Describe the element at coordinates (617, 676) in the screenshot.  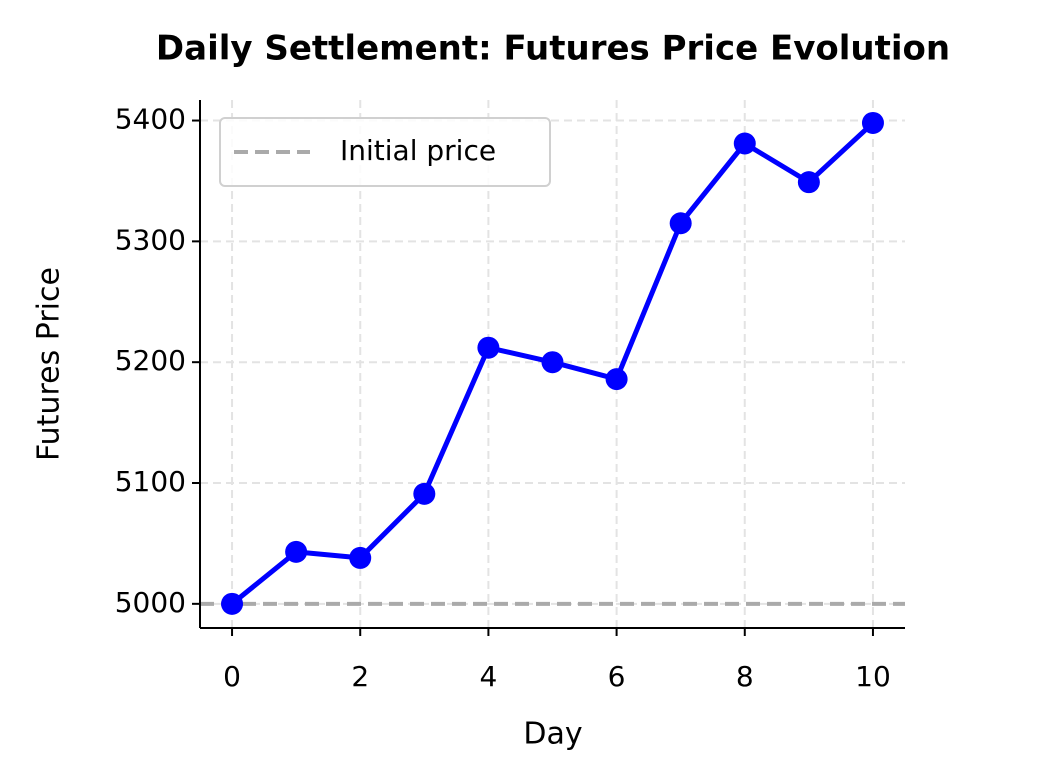
I see `x-tick-label: 6` at that location.